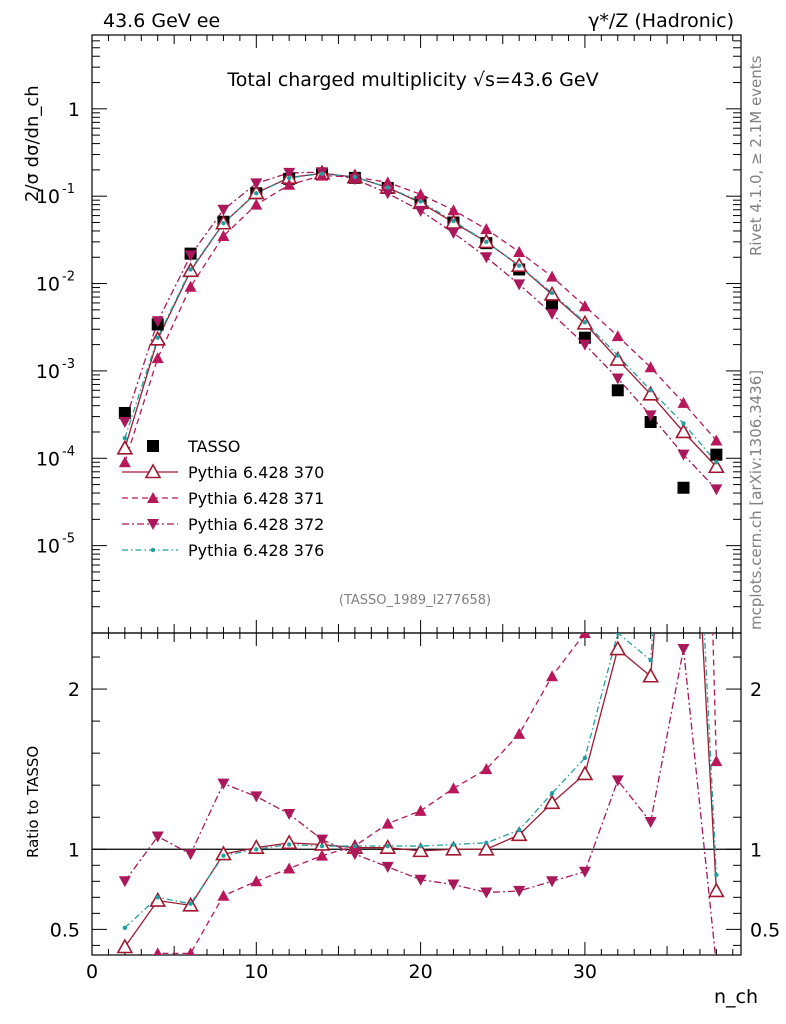  What do you see at coordinates (153, 497) in the screenshot?
I see `legend-marker-p371` at bounding box center [153, 497].